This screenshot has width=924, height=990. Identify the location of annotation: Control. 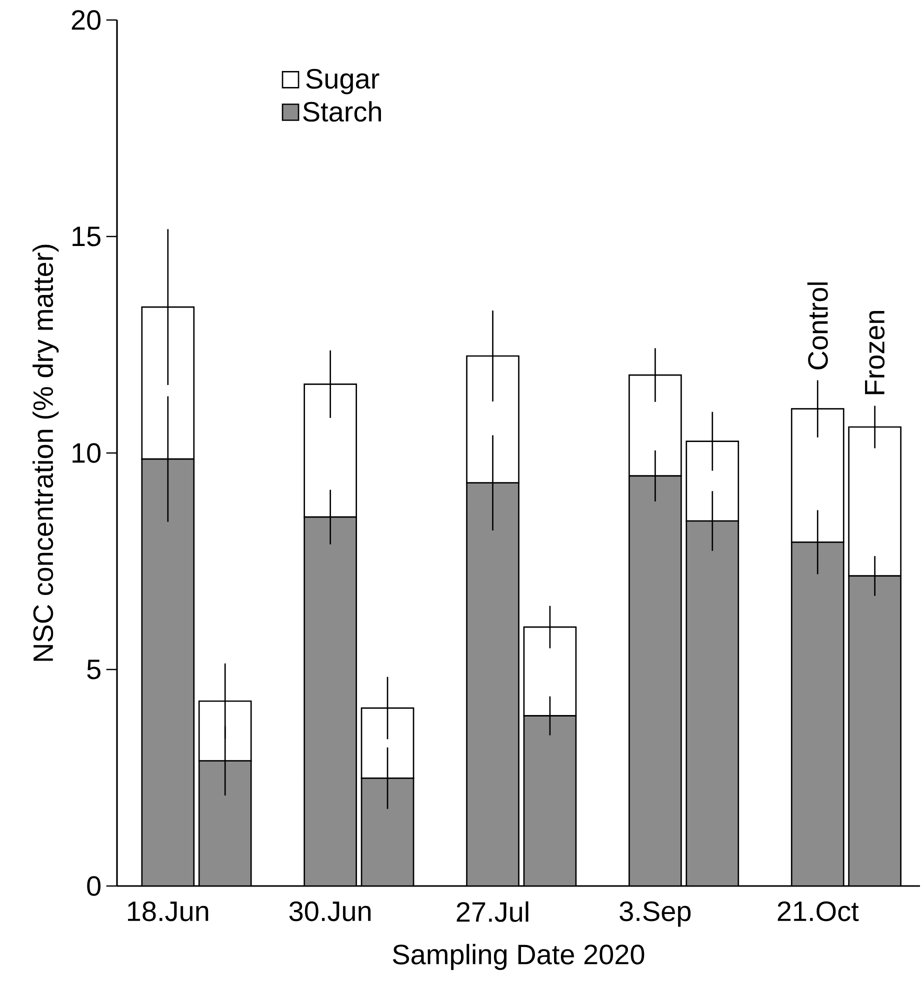
(817, 326).